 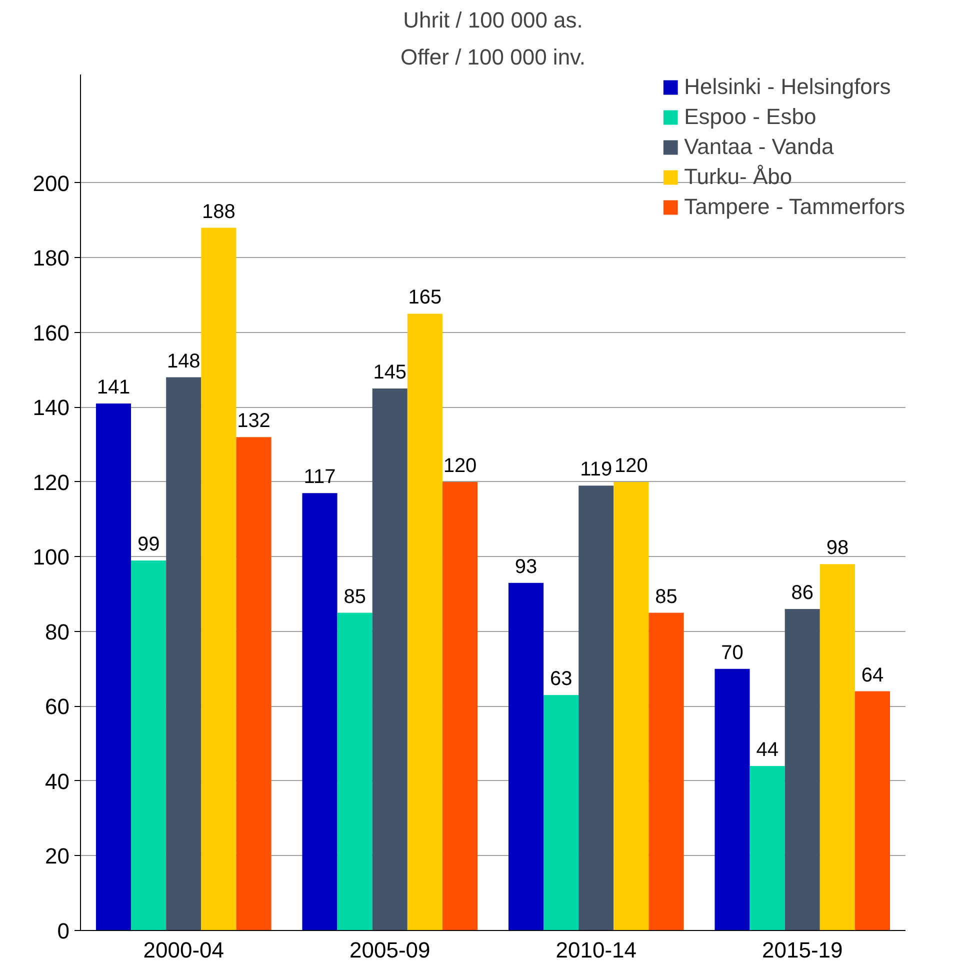 I want to click on y-tick-label: 140, so click(x=51, y=407).